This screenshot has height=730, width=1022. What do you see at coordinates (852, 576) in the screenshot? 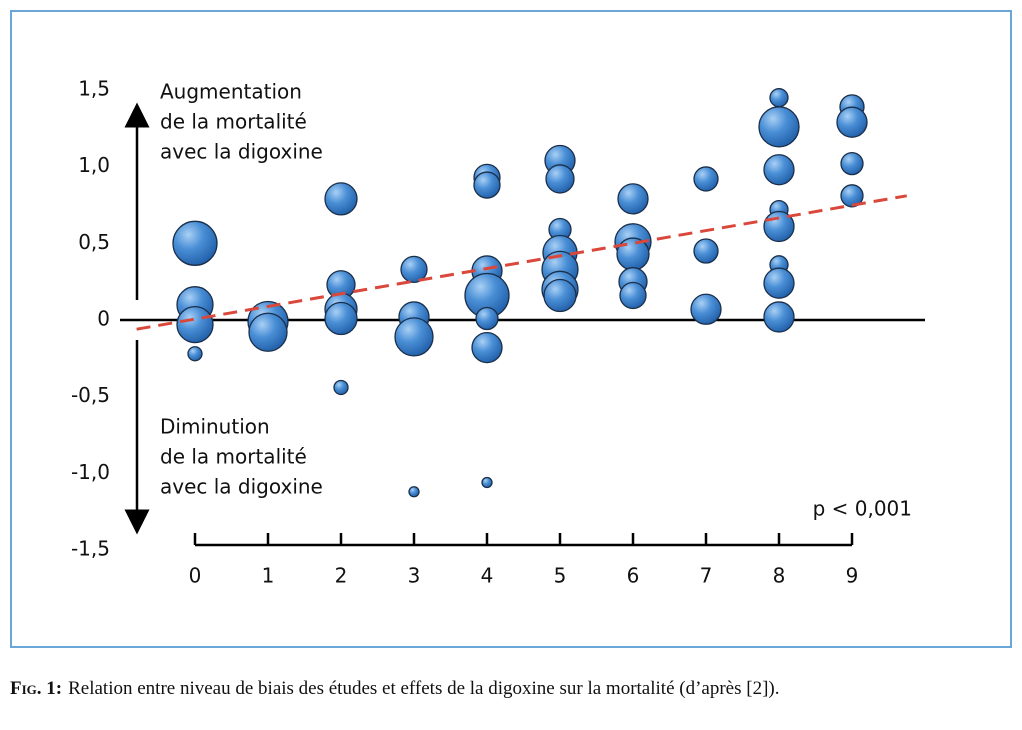
I see `x-tick-label: 9` at bounding box center [852, 576].